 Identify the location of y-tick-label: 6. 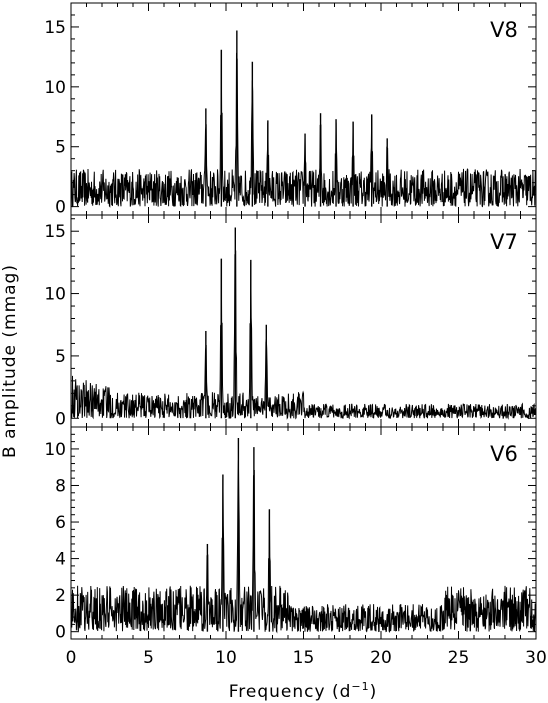
(60, 523).